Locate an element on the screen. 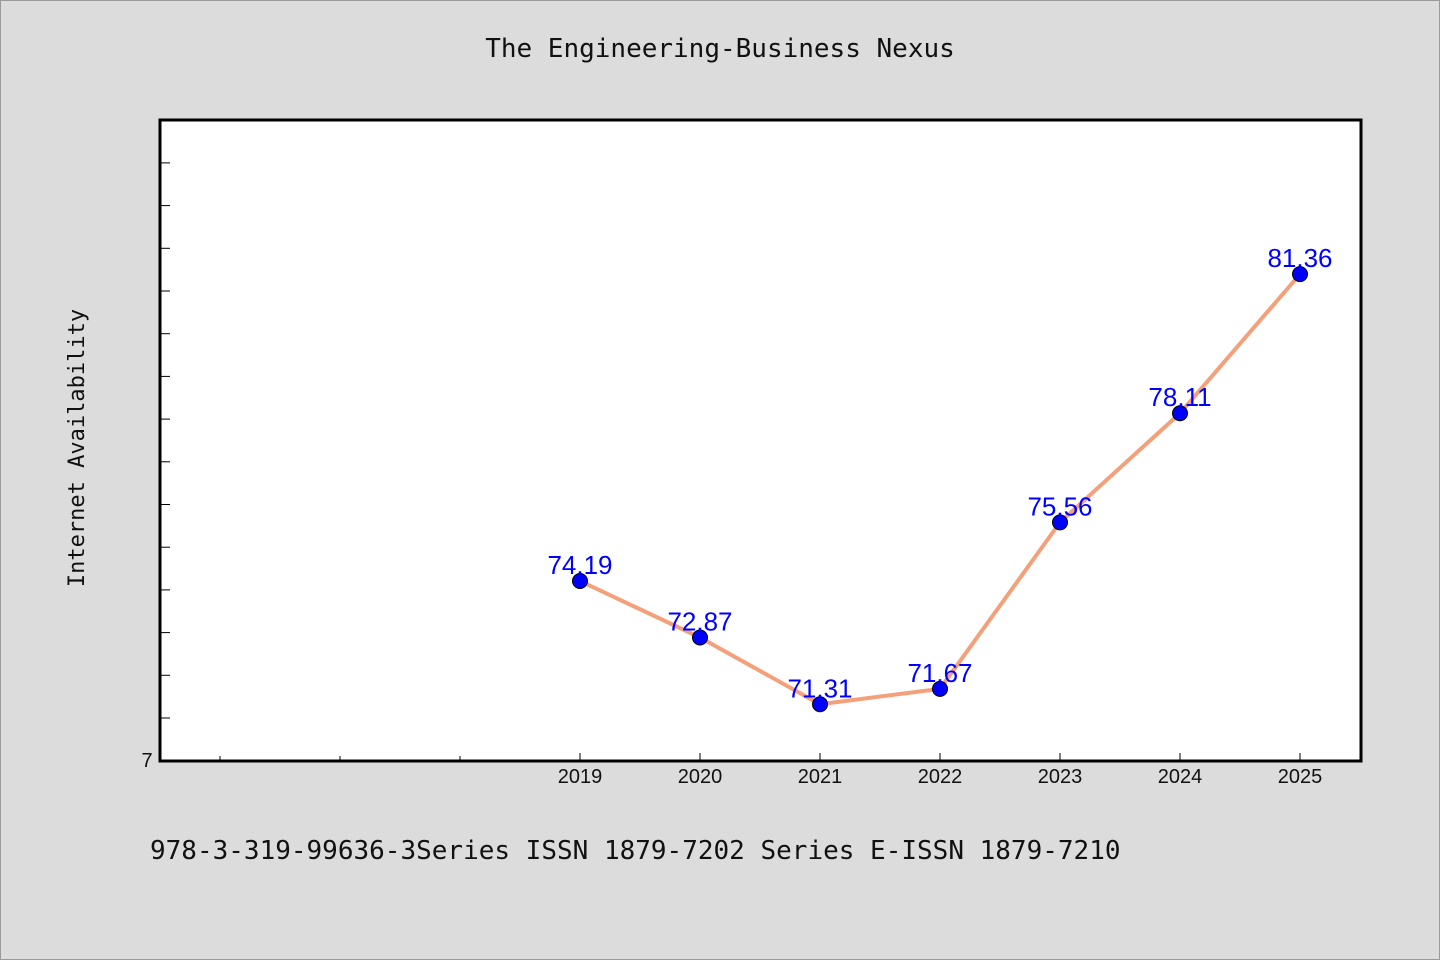 The width and height of the screenshot is (1440, 960). y-tick-label: 7 is located at coordinates (146, 761).